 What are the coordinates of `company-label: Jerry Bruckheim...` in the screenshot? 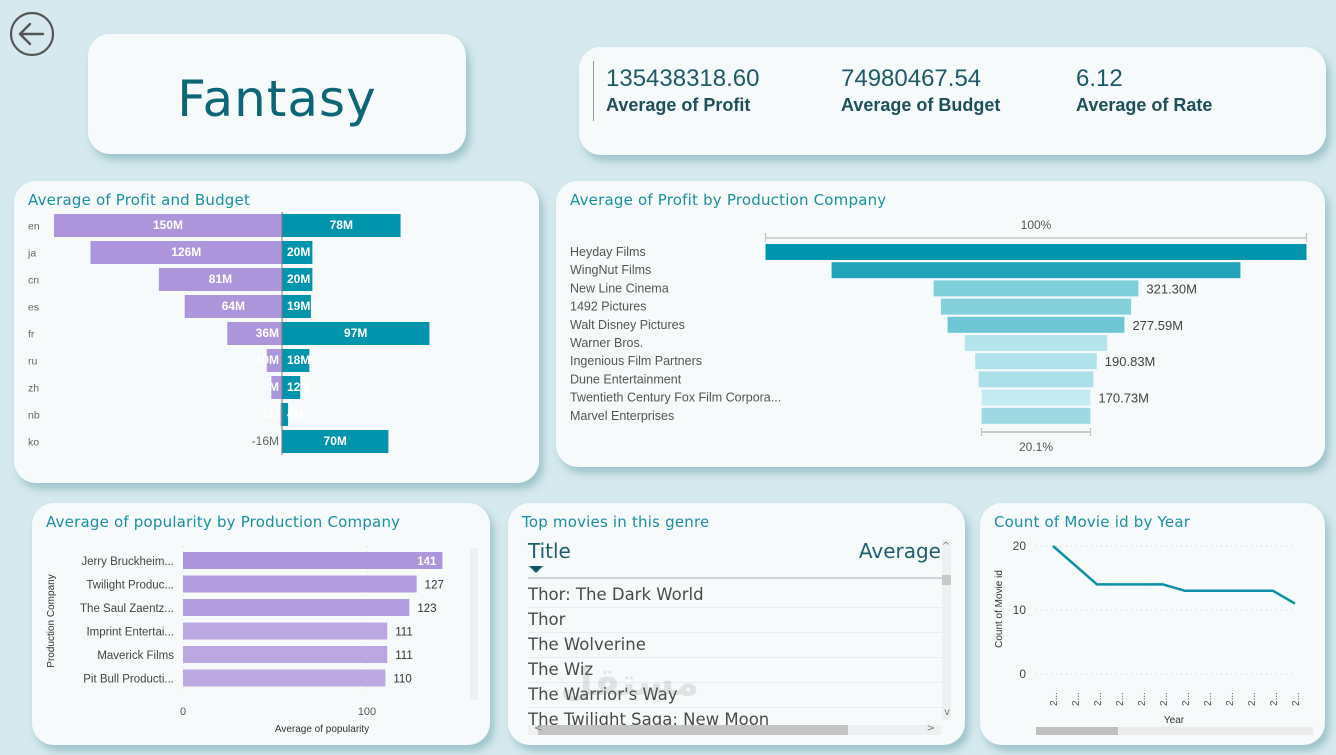 It's located at (127, 562).